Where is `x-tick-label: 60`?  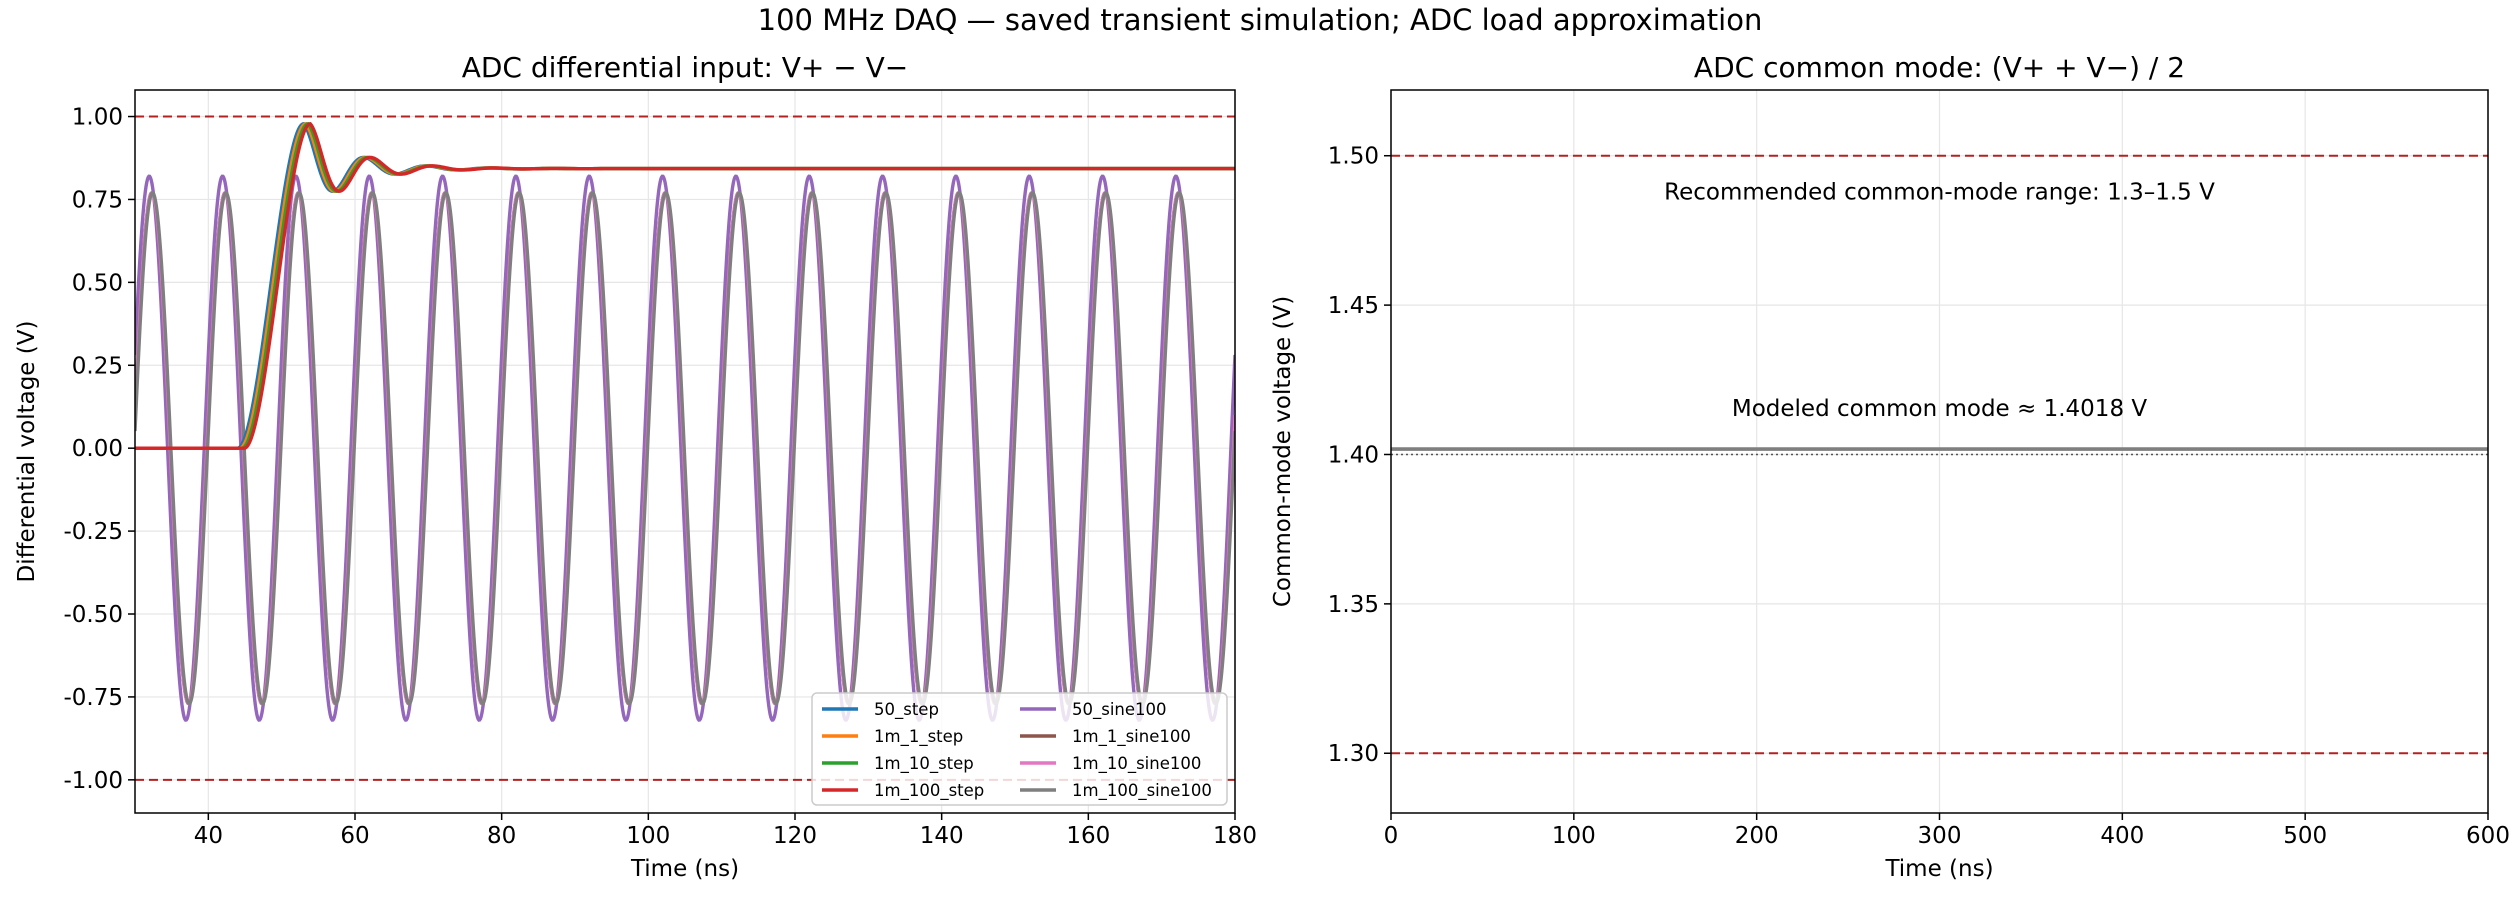
x-tick-label: 60 is located at coordinates (354, 836).